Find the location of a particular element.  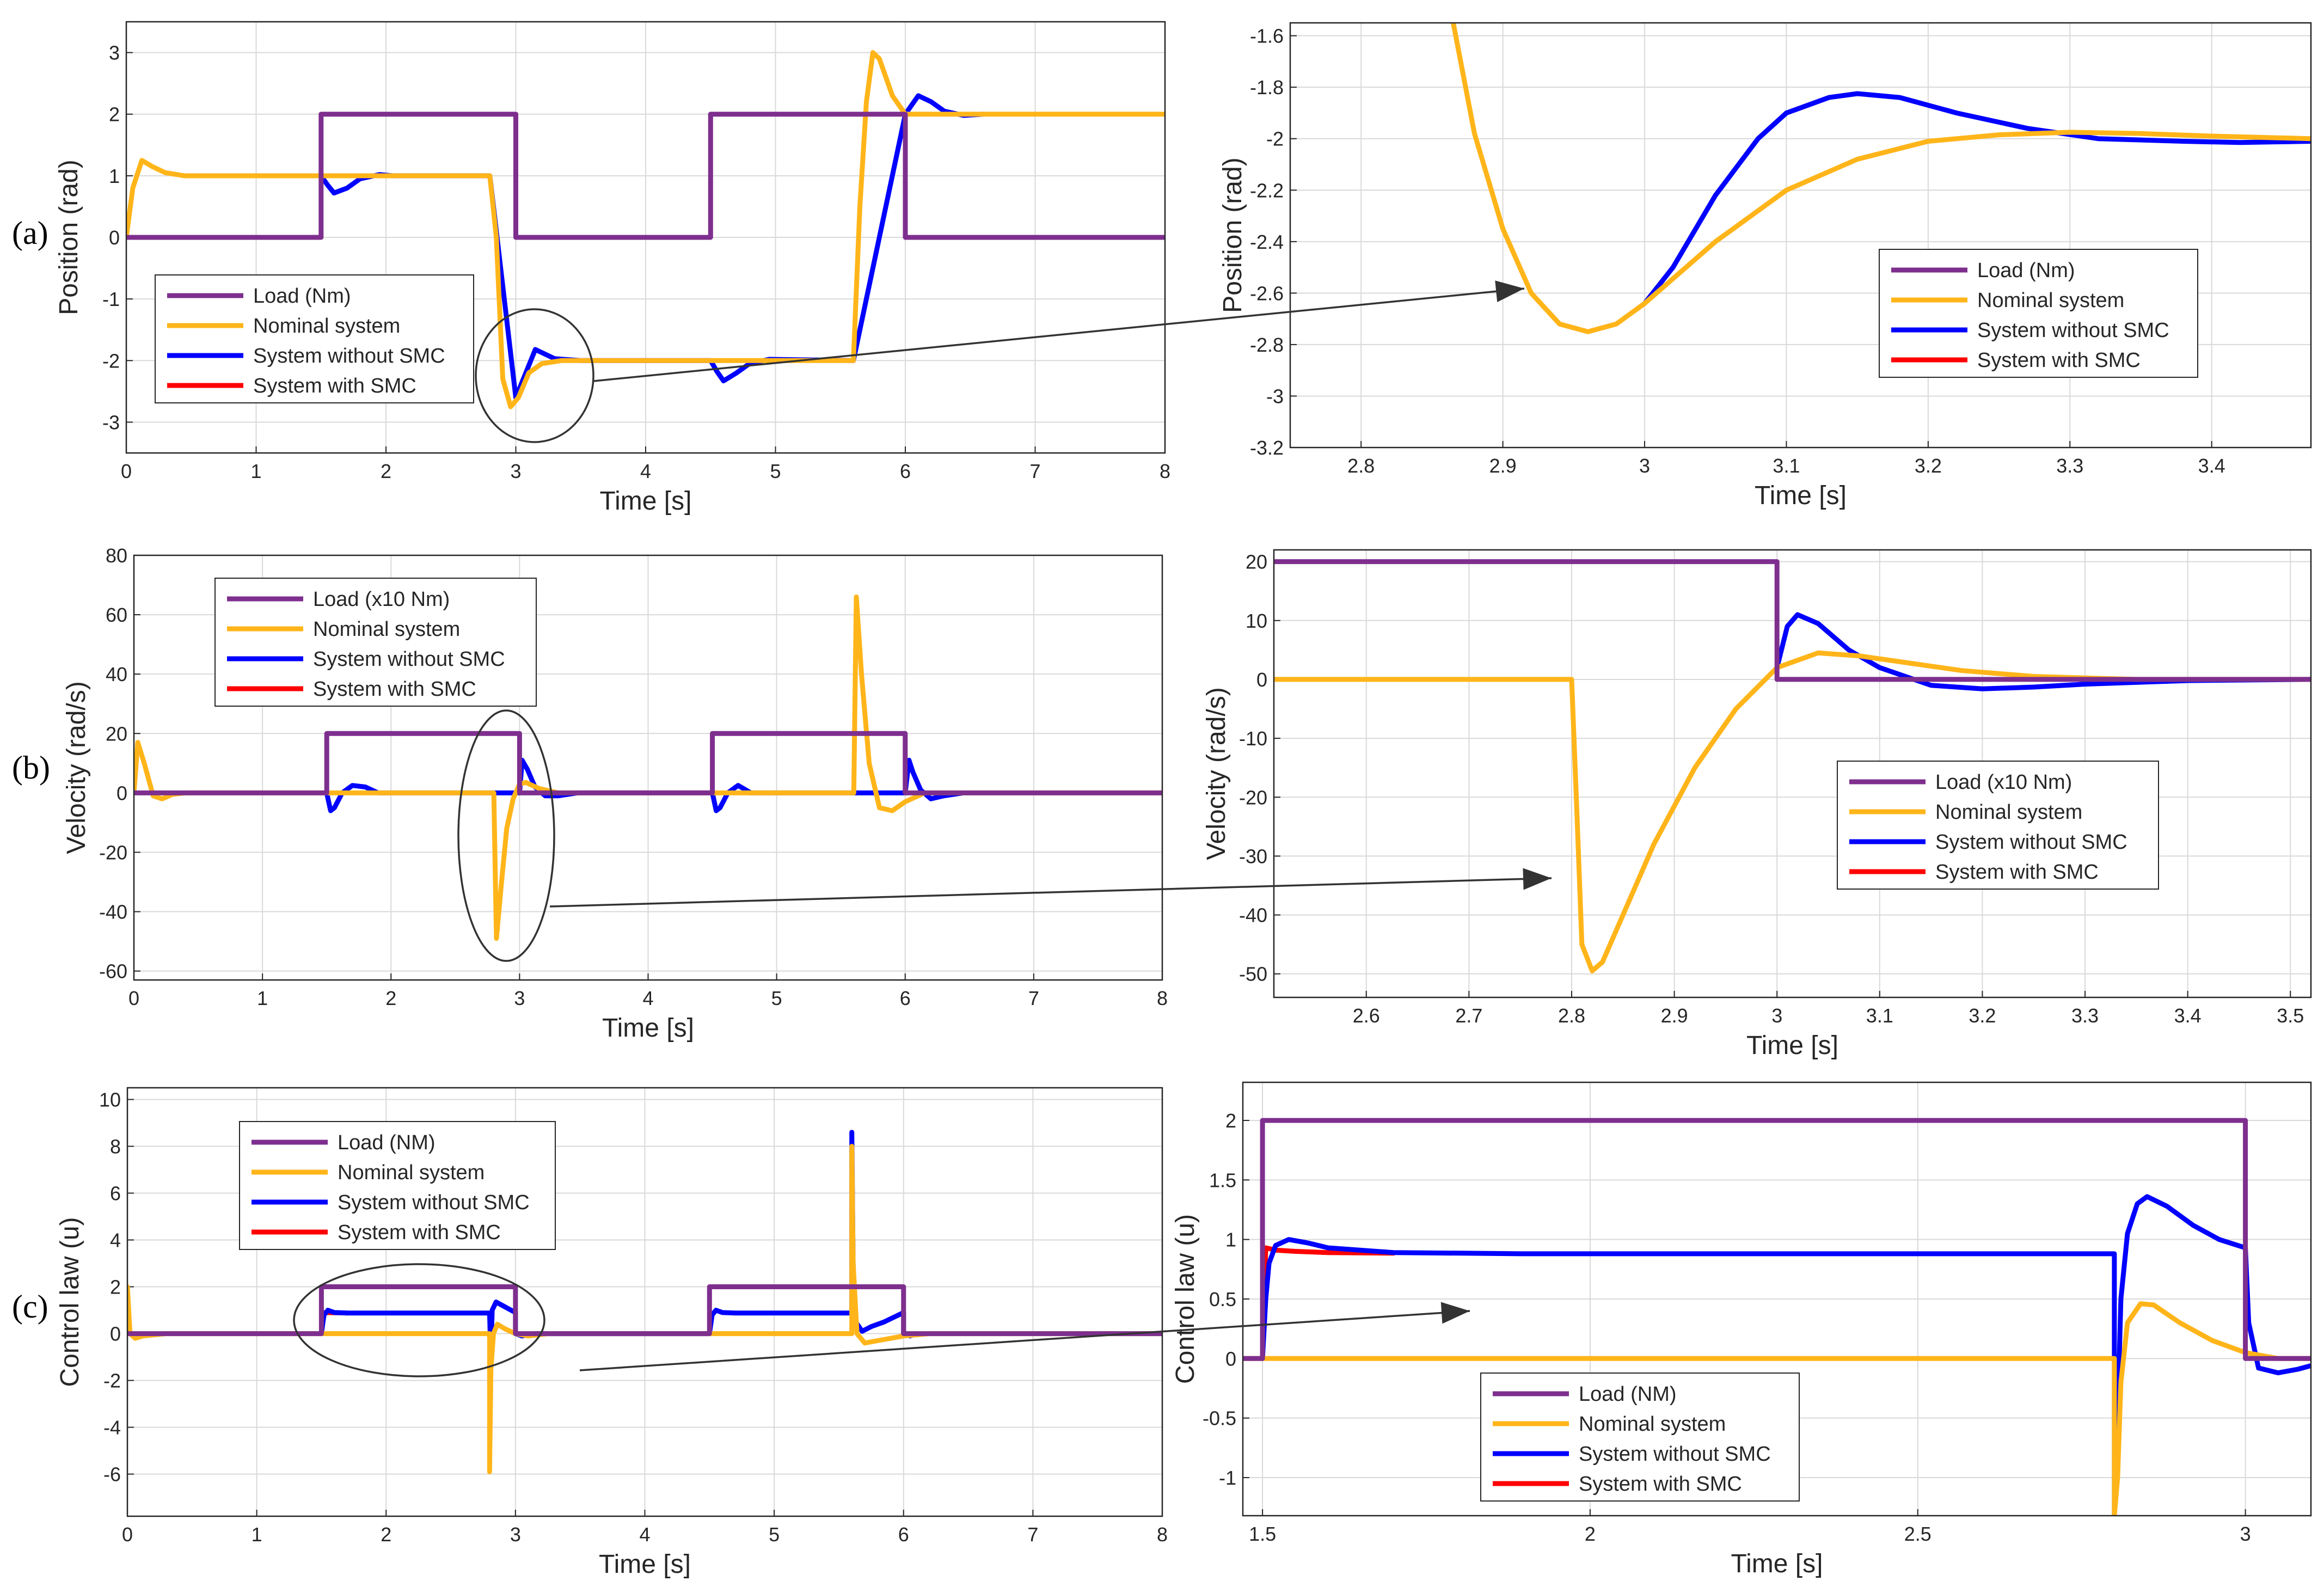

y-tick-label: -1 is located at coordinates (1228, 1478).